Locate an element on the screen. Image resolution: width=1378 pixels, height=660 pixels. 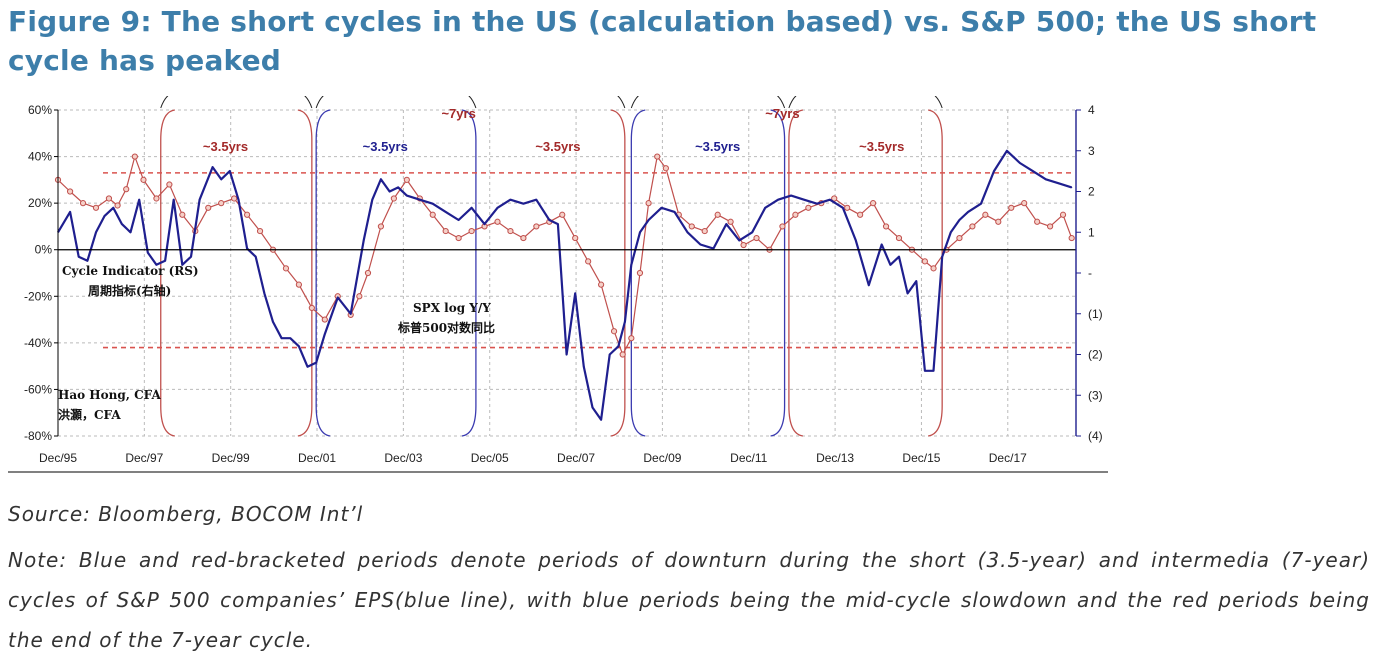
y-left-tick-label: -20% is located at coordinates (38, 296).